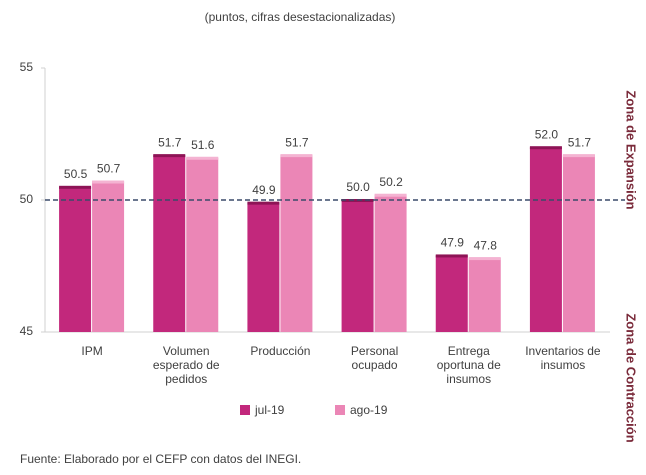  Describe the element at coordinates (369, 410) in the screenshot. I see `legend-label: ago-19` at that location.